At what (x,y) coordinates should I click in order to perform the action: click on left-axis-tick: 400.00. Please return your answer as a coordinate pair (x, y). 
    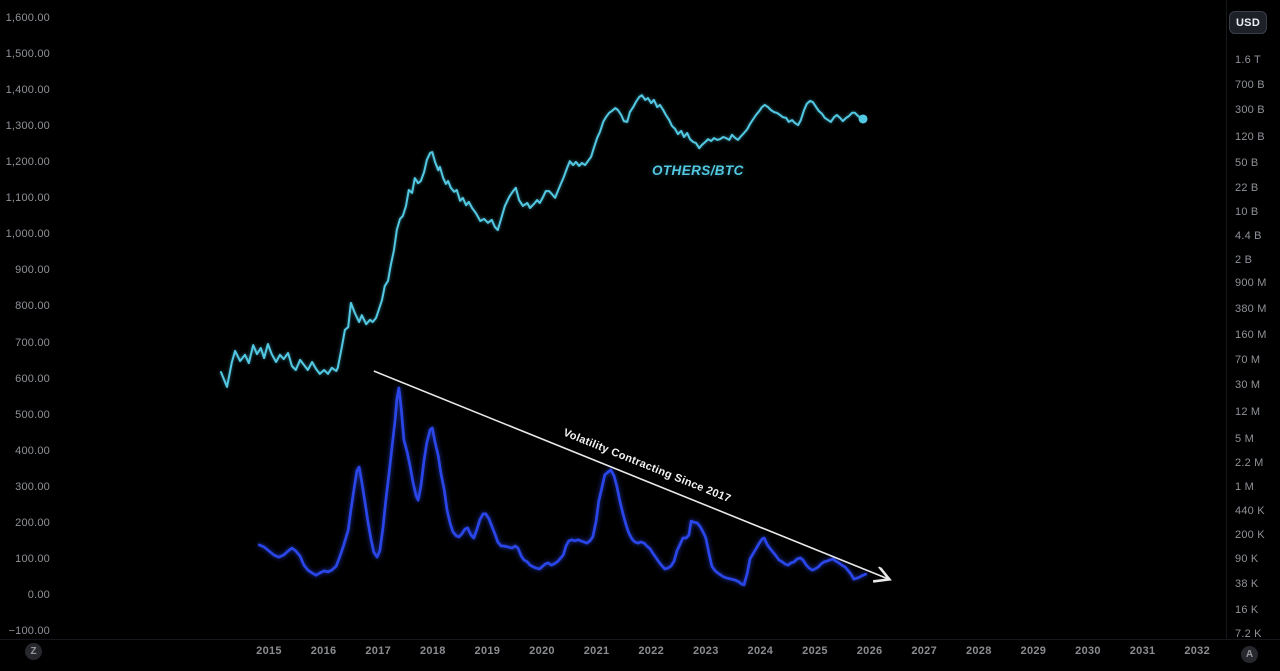
    Looking at the image, I should click on (32, 450).